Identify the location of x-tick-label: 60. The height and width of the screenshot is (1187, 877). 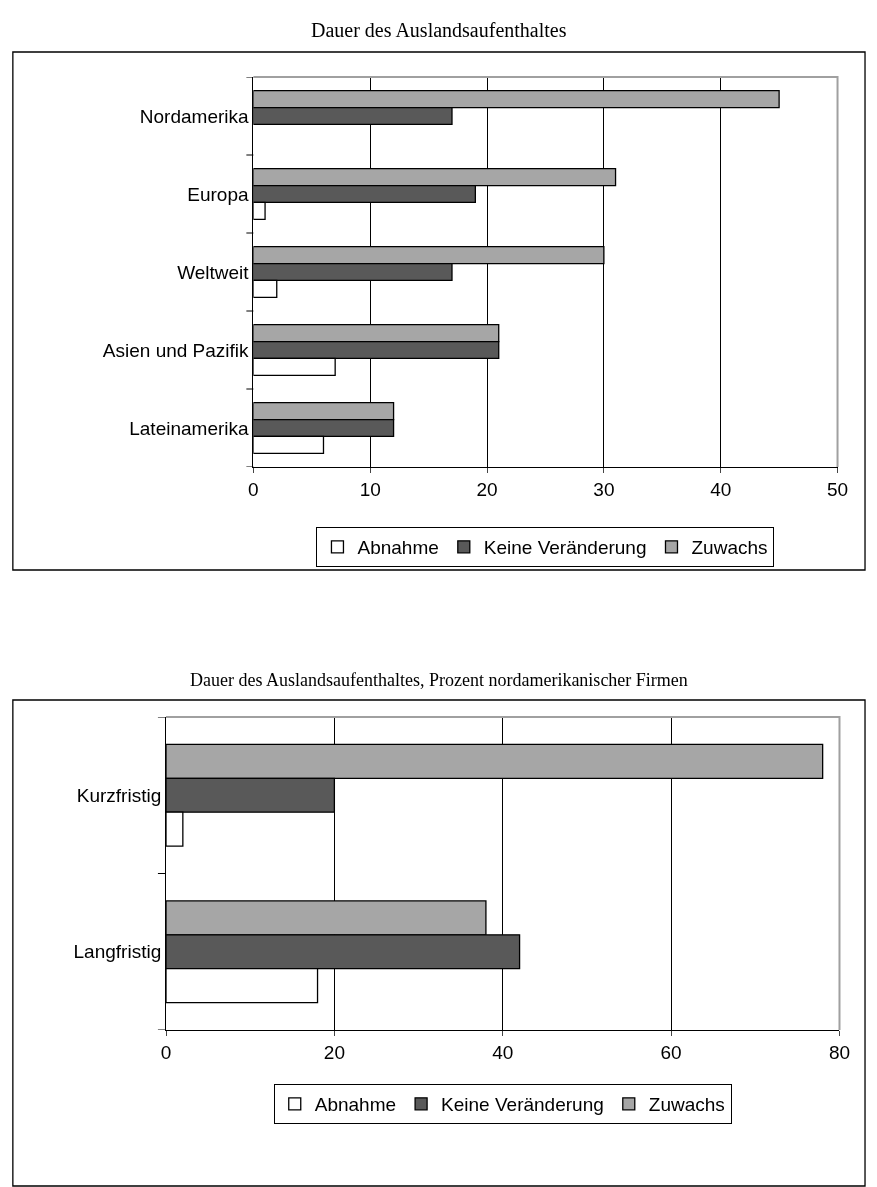
(671, 1052).